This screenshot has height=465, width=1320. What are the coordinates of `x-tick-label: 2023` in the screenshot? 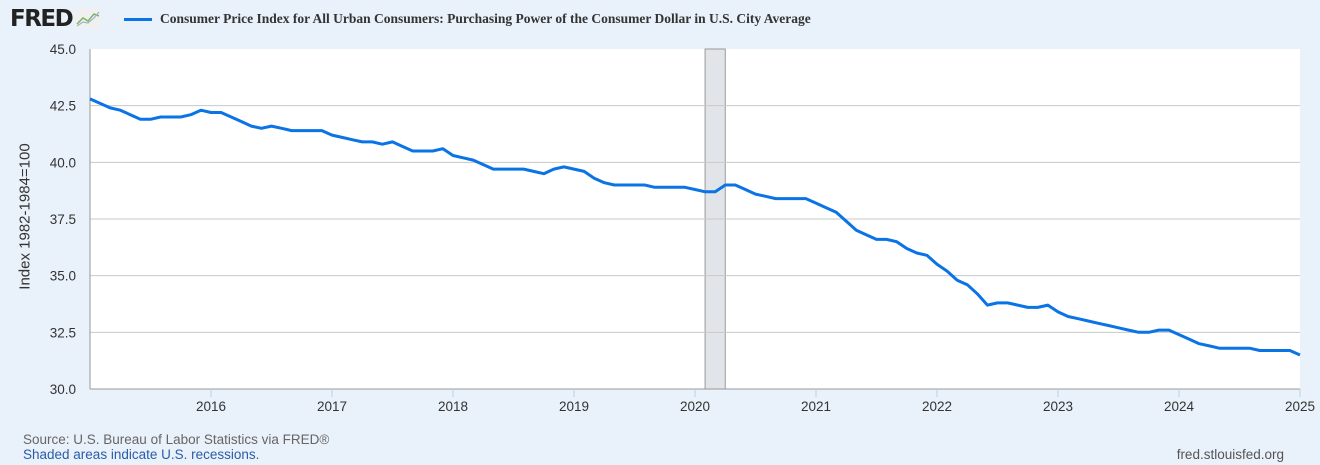 It's located at (1058, 406).